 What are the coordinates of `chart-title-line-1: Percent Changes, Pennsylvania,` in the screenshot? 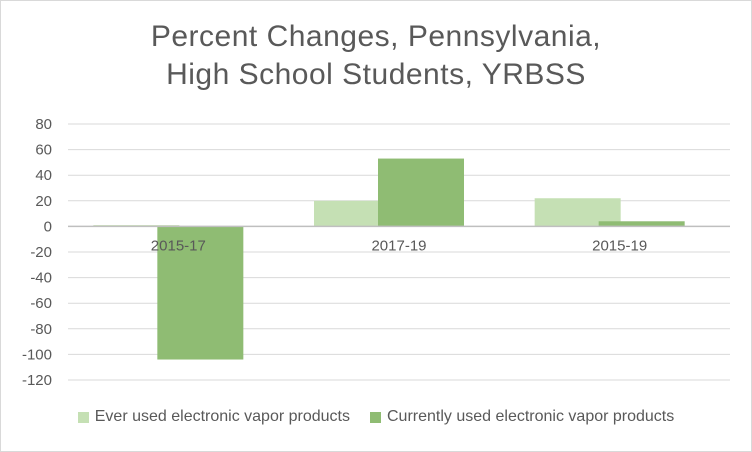 It's located at (376, 36).